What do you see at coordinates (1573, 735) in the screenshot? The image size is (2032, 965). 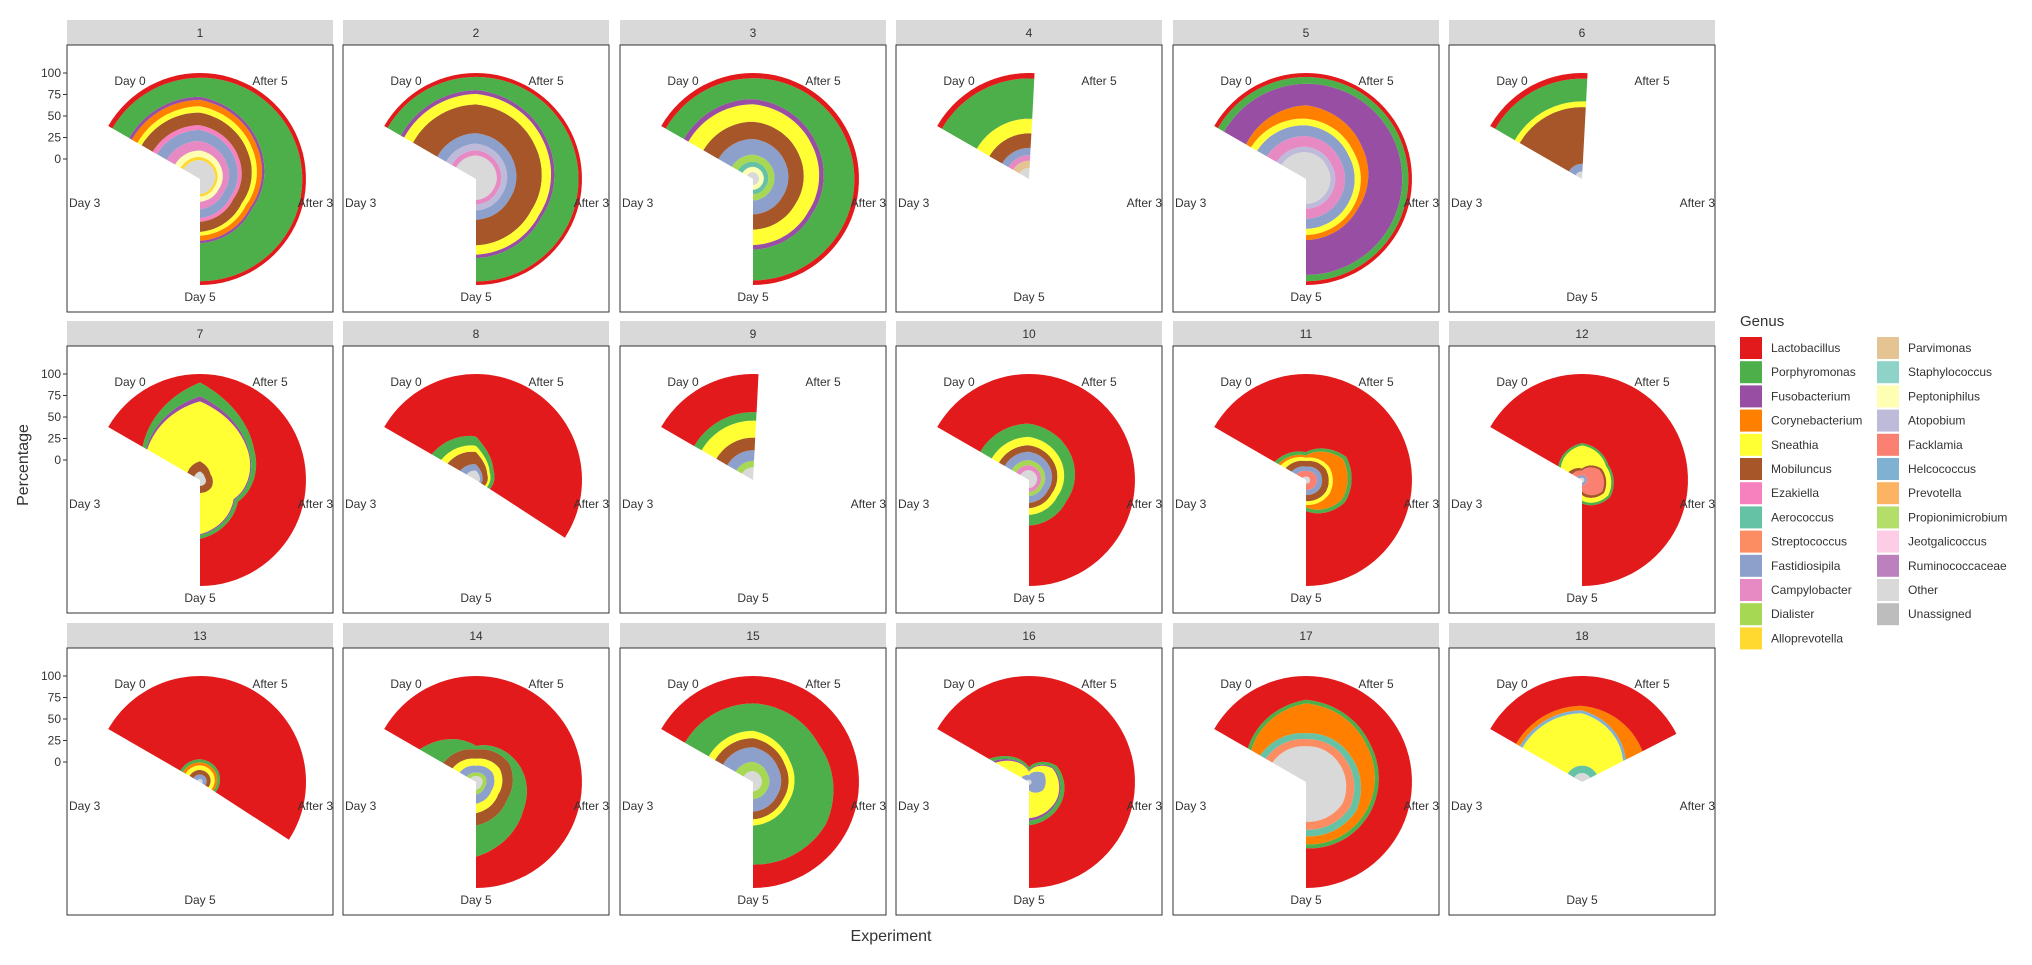 I see `area-helcococcus` at bounding box center [1573, 735].